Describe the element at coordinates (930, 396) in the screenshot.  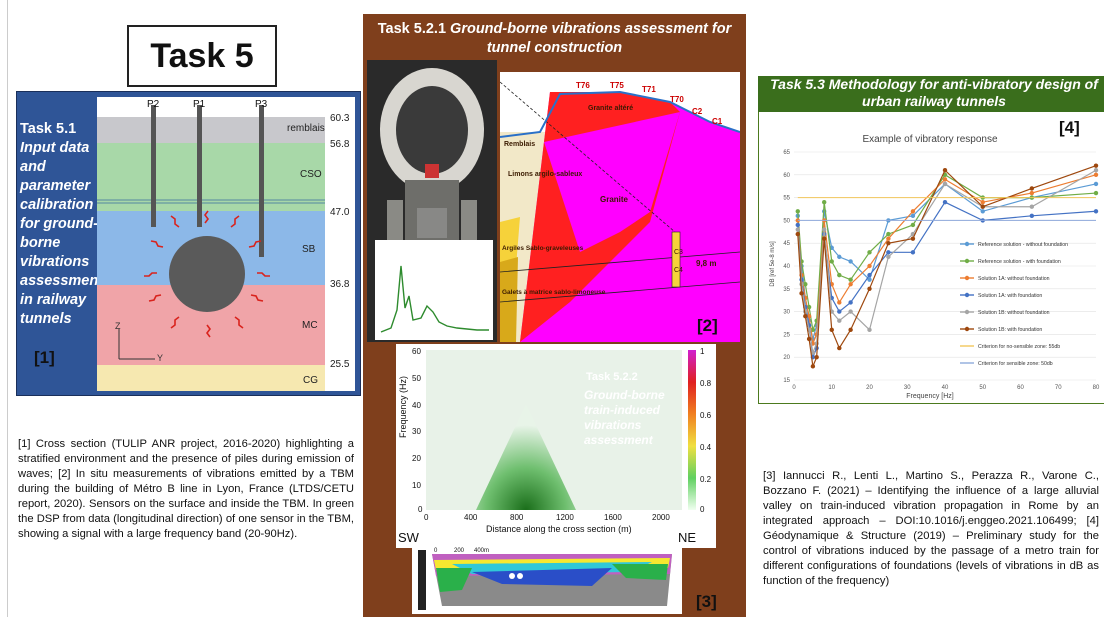
I see `chart-xlabel: Frequency [Hz]` at that location.